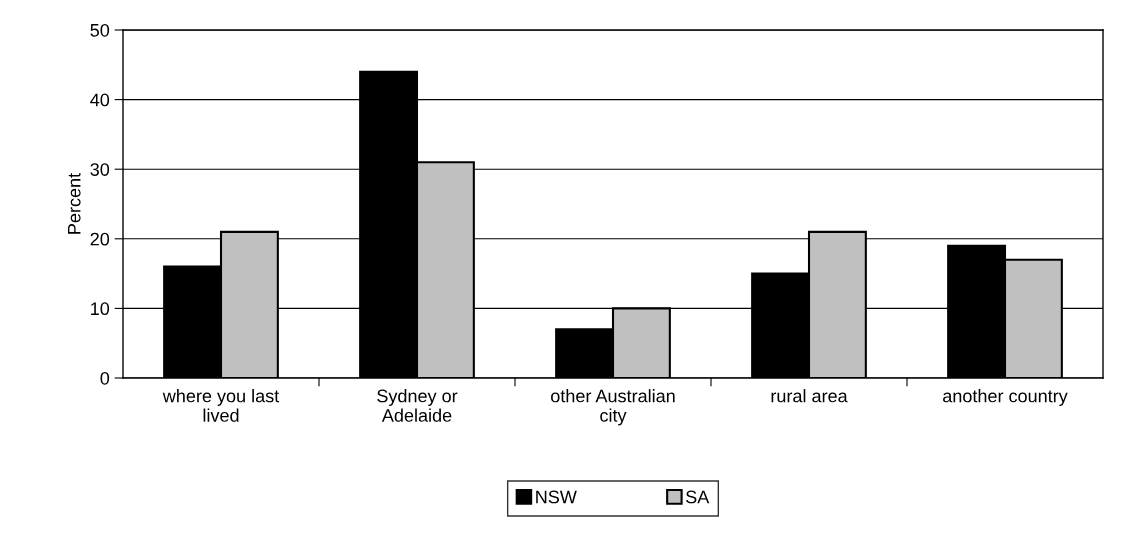  What do you see at coordinates (100, 30) in the screenshot?
I see `y-tick-label: 50` at bounding box center [100, 30].